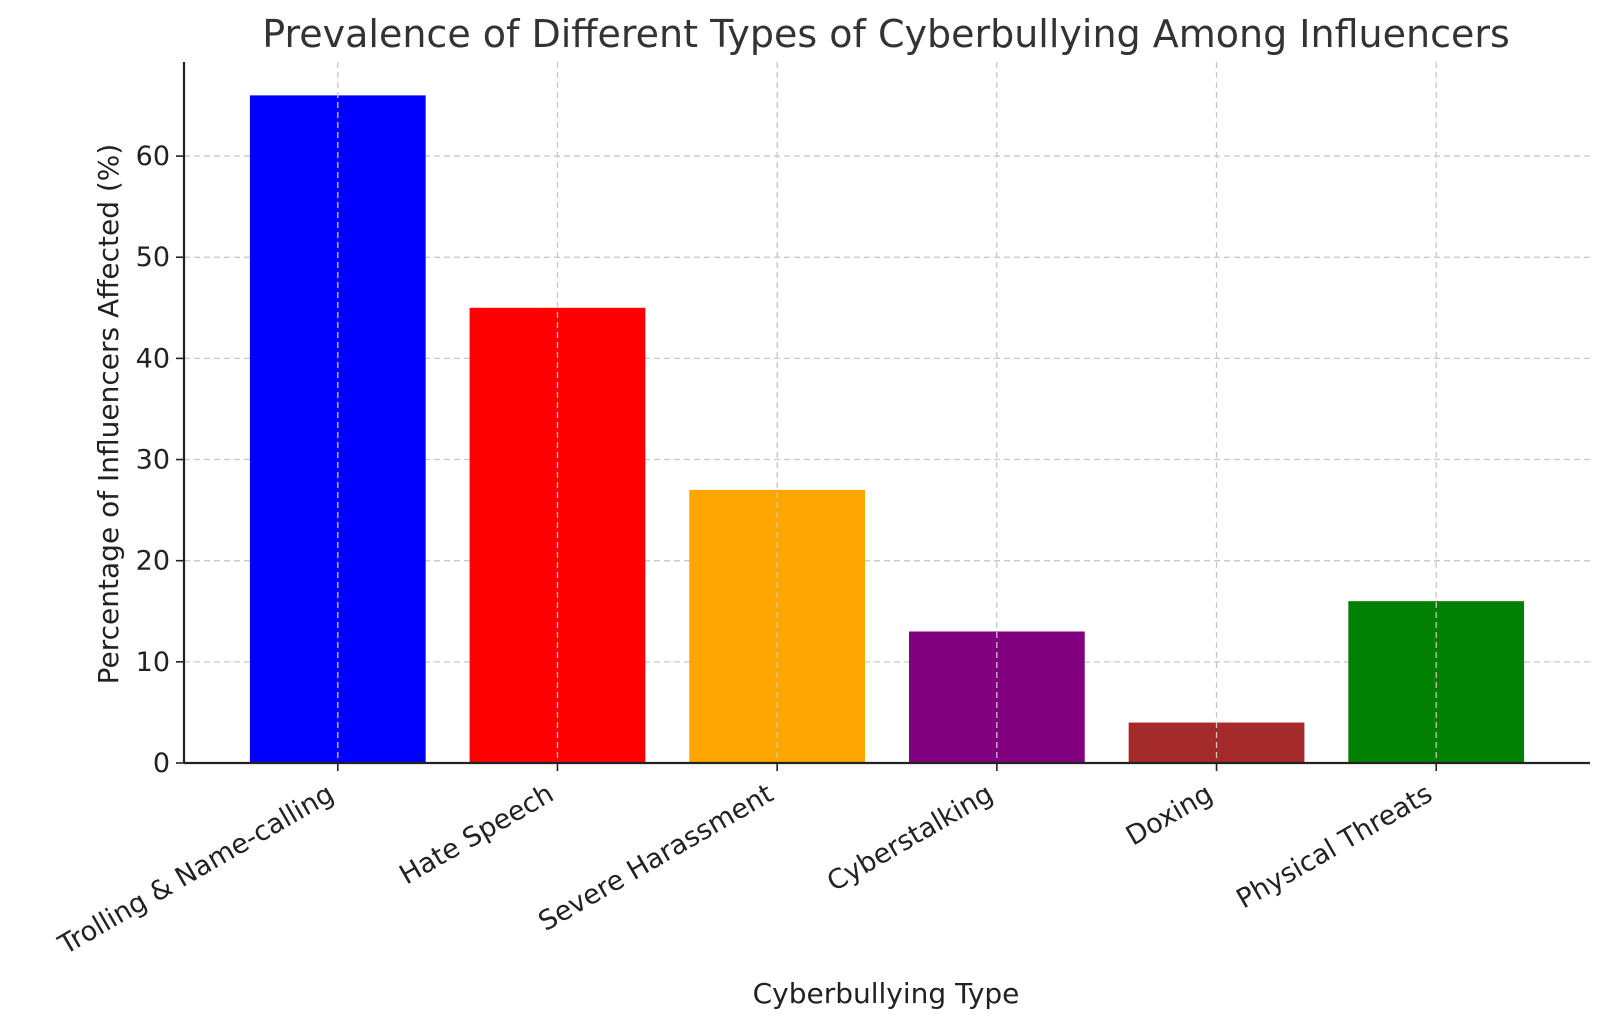 This screenshot has width=1600, height=1029. I want to click on x-axis-label: Cyberbullying Type, so click(886, 993).